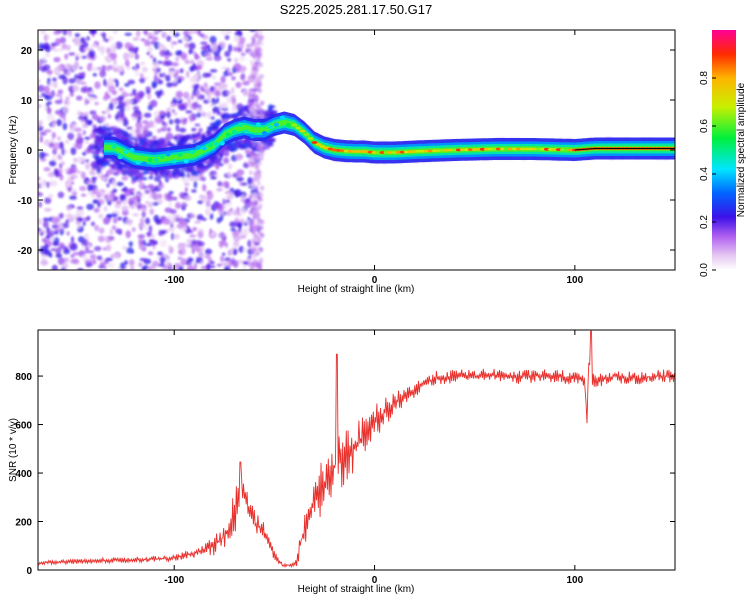 The height and width of the screenshot is (600, 750). Describe the element at coordinates (704, 126) in the screenshot. I see `colorbar-tick-label: 0.6` at that location.